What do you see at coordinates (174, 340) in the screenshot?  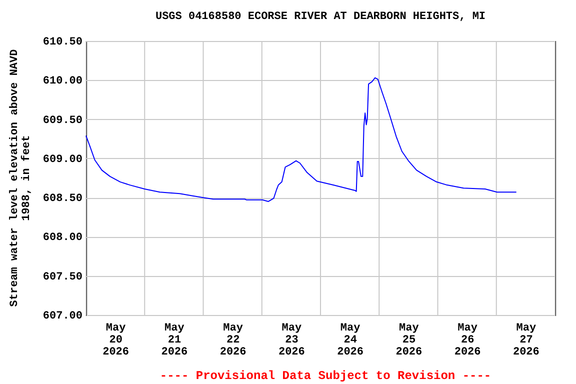 I see `x-tick-label: May 21 2026` at bounding box center [174, 340].